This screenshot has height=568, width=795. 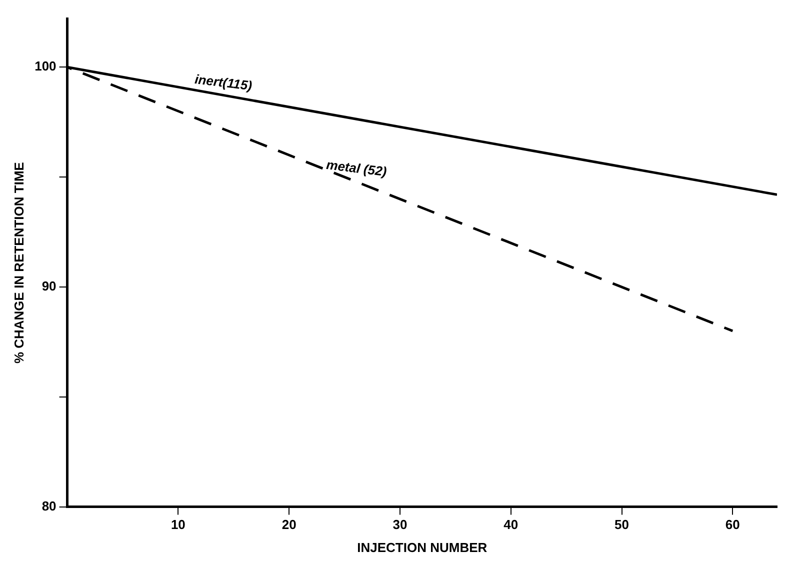 What do you see at coordinates (422, 547) in the screenshot?
I see `x-axis-title: INJECTION NUMBER` at bounding box center [422, 547].